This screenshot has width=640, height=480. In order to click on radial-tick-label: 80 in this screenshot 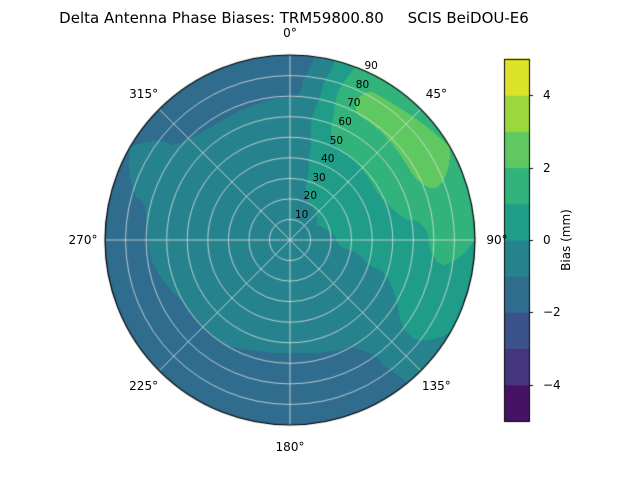, I will do `click(362, 84)`.